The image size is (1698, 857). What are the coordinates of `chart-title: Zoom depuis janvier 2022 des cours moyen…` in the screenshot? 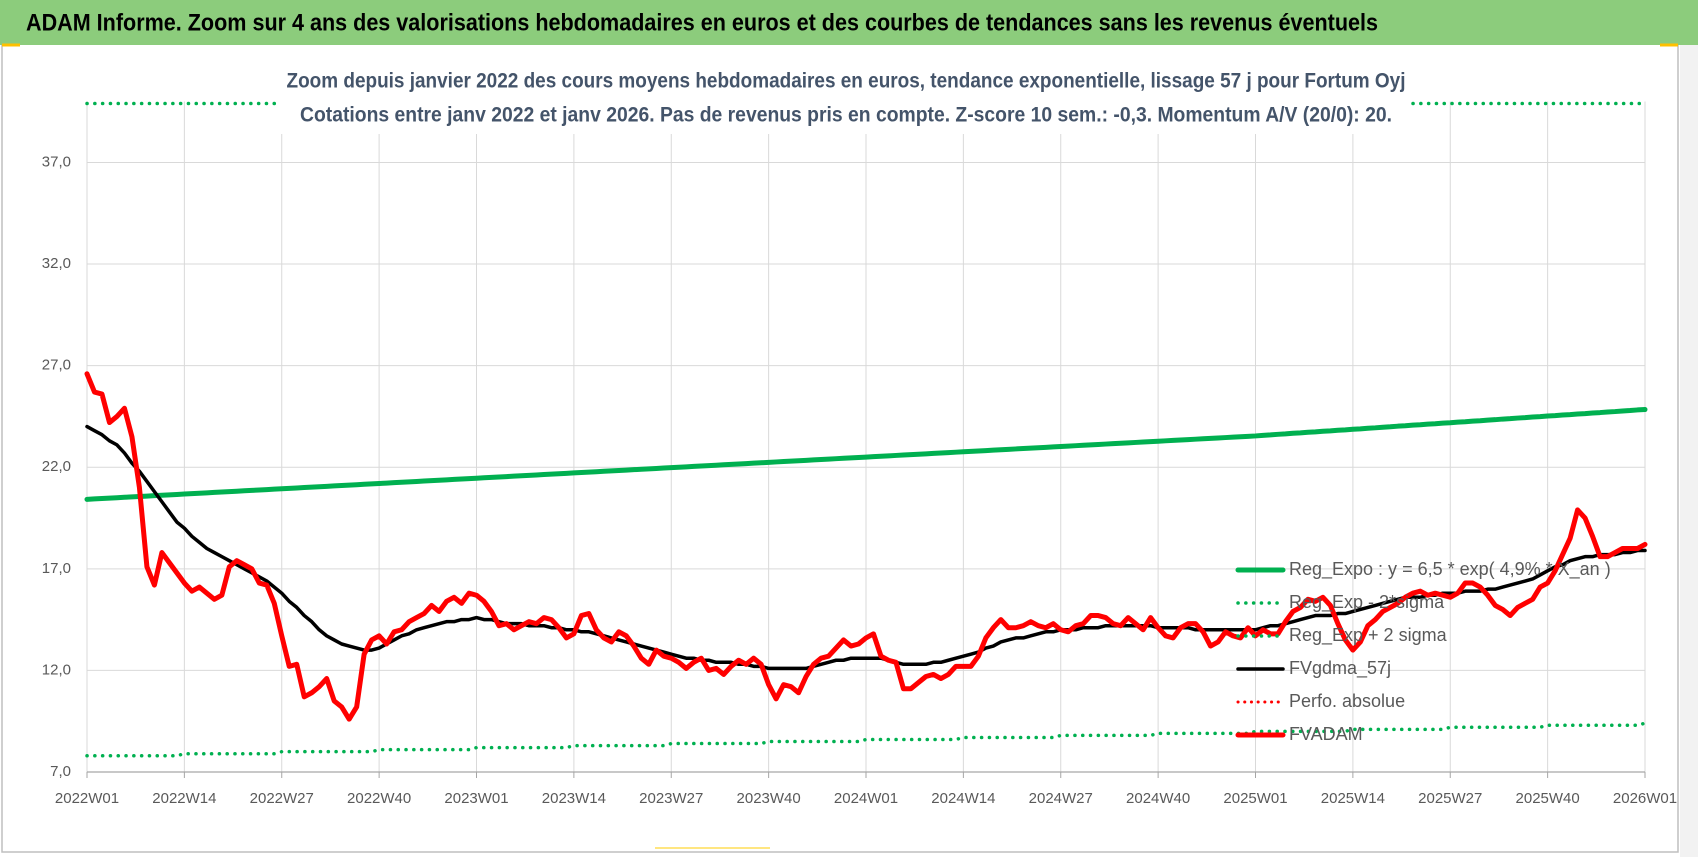 It's located at (846, 81).